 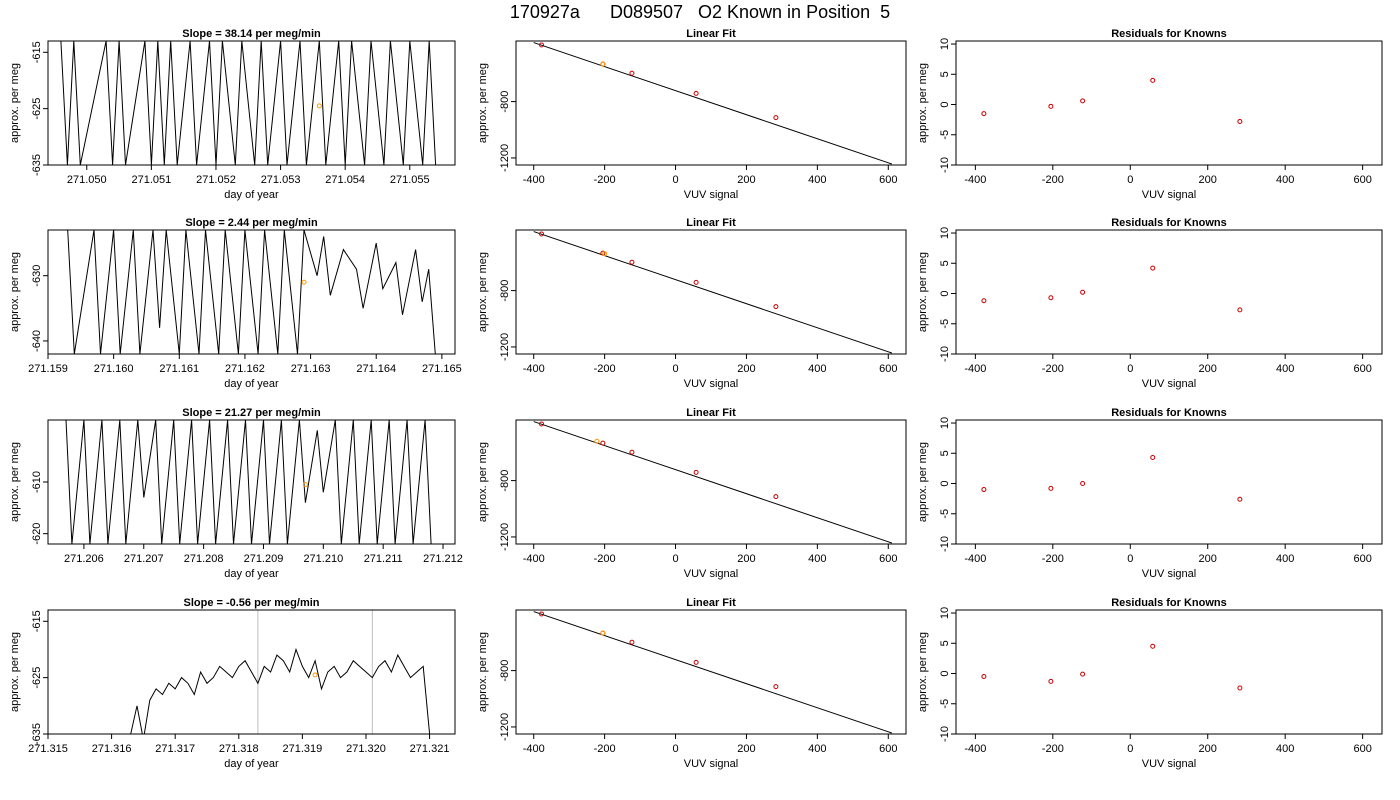 What do you see at coordinates (264, 559) in the screenshot?
I see `x-tick-label: 271.209` at bounding box center [264, 559].